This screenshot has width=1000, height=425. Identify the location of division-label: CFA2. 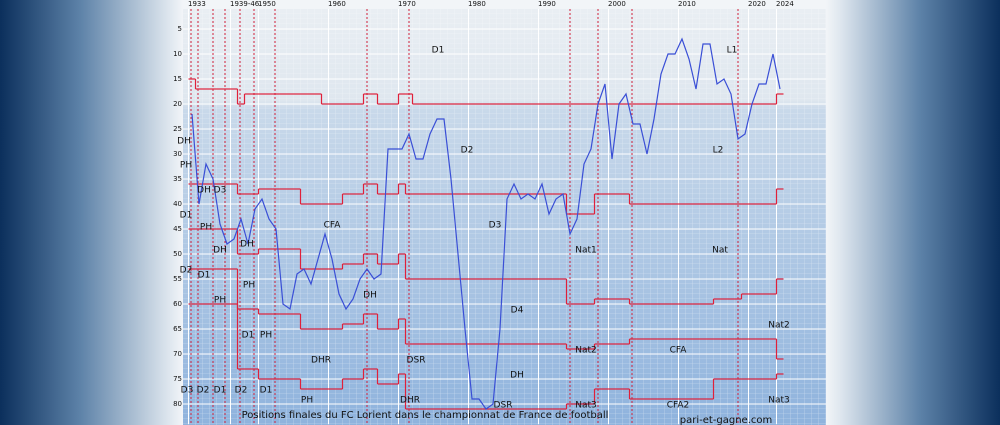
(678, 406).